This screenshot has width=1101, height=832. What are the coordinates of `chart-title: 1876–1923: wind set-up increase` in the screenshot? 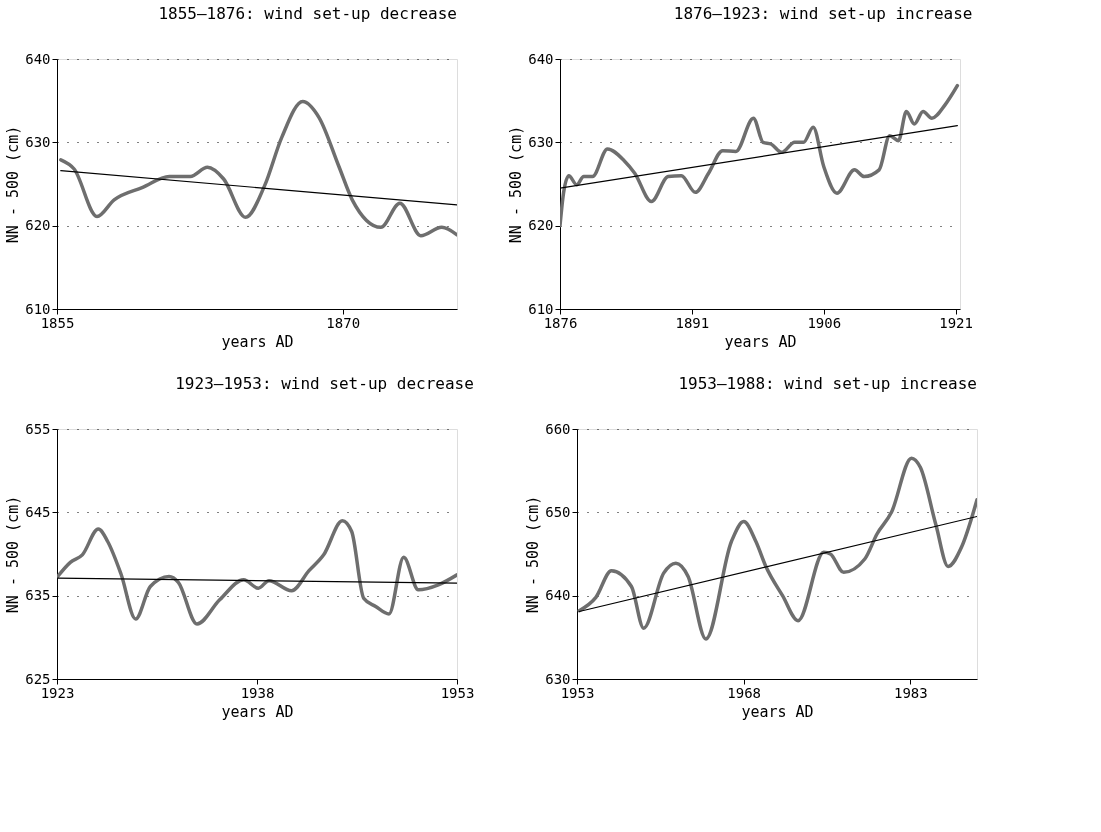 It's located at (823, 13).